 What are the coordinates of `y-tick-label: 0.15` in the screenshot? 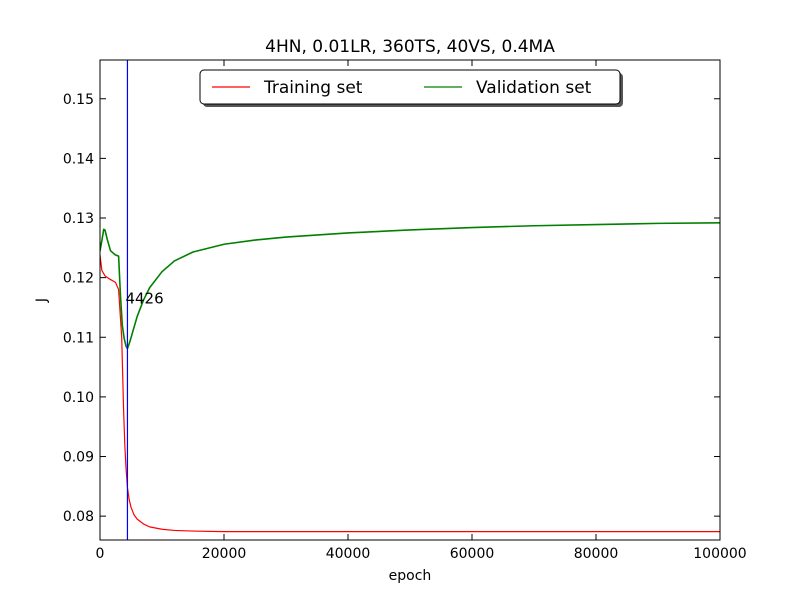 It's located at (78, 100).